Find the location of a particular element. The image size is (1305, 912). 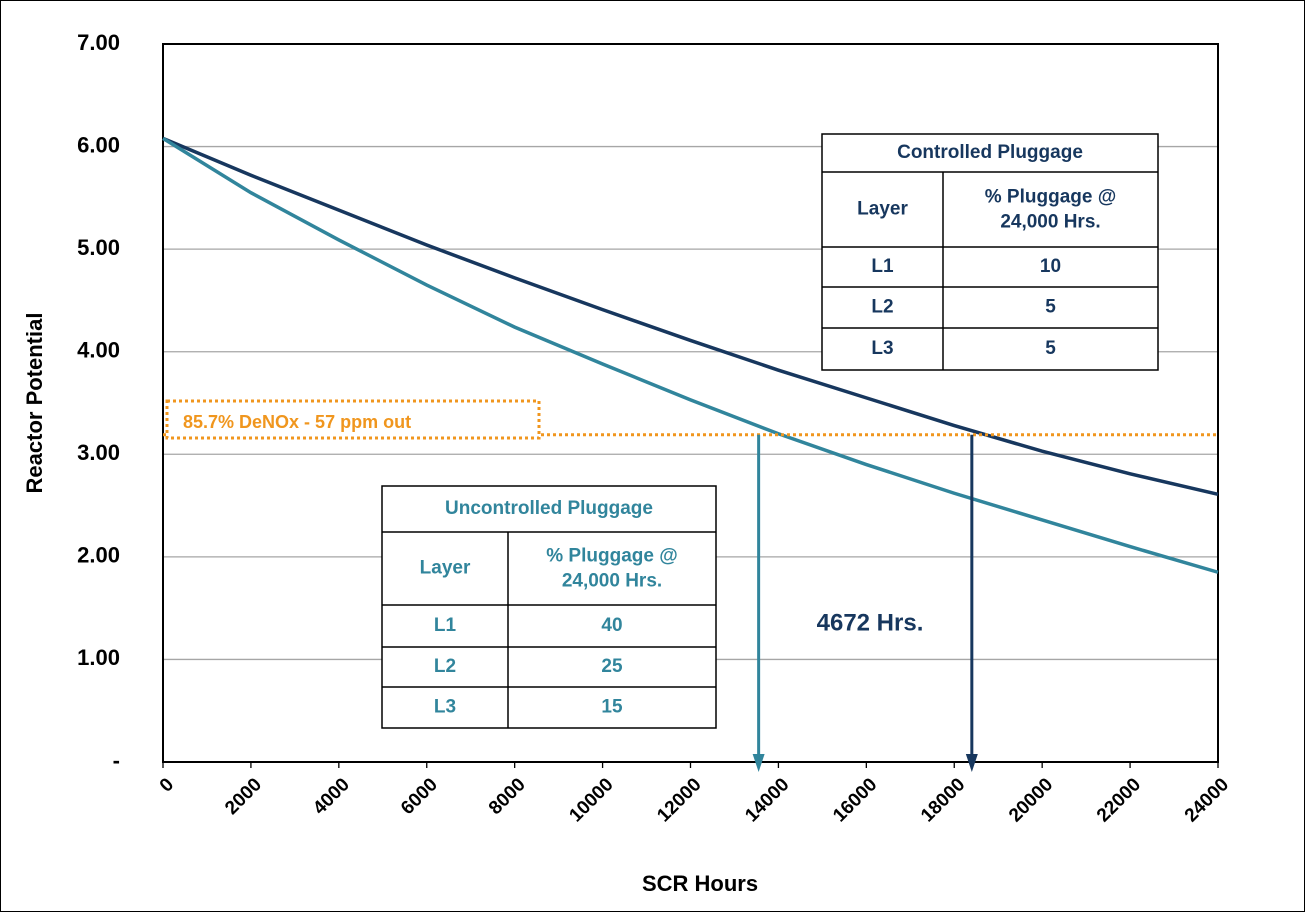

table-cell: 40 is located at coordinates (611, 625).